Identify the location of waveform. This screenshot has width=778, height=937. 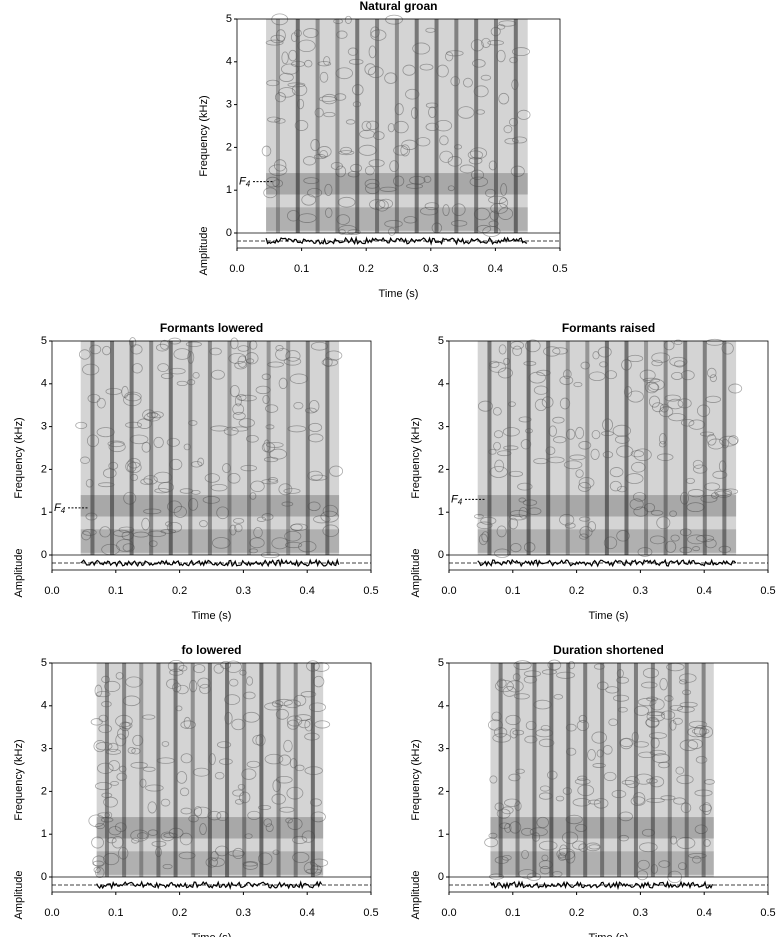
(607, 563).